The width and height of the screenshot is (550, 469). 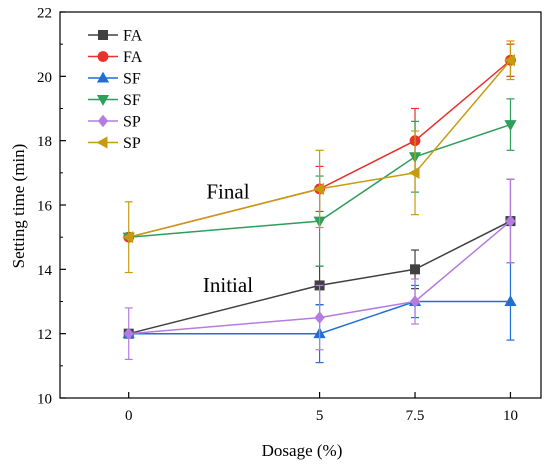 What do you see at coordinates (44, 78) in the screenshot?
I see `y-tick-label: 20` at bounding box center [44, 78].